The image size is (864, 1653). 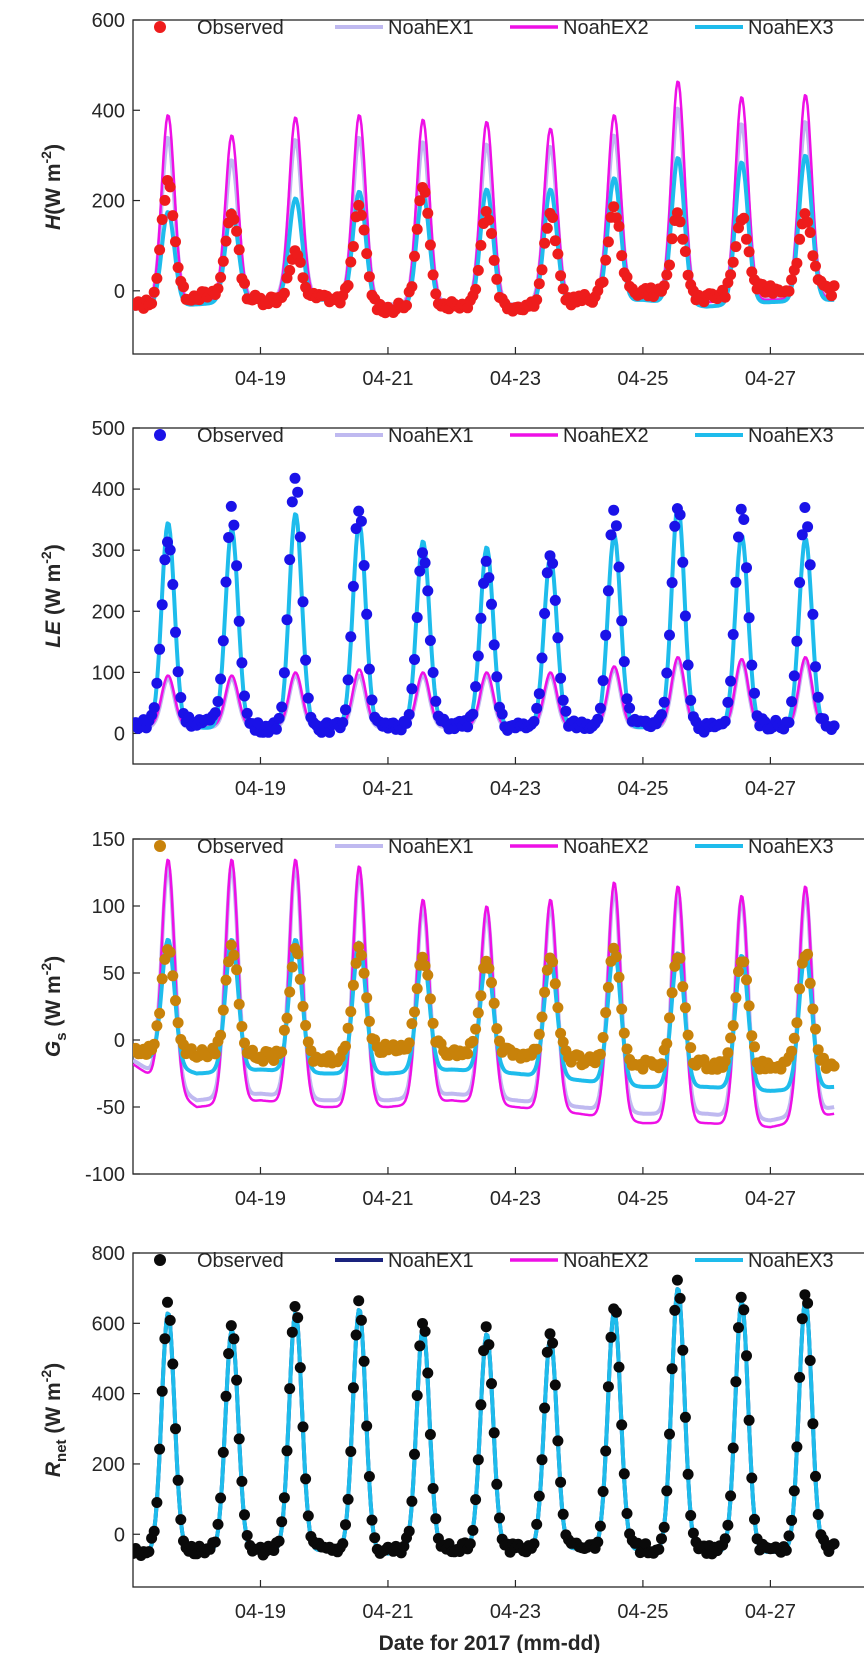 What do you see at coordinates (108, 551) in the screenshot?
I see `y-tick-label: 300` at bounding box center [108, 551].